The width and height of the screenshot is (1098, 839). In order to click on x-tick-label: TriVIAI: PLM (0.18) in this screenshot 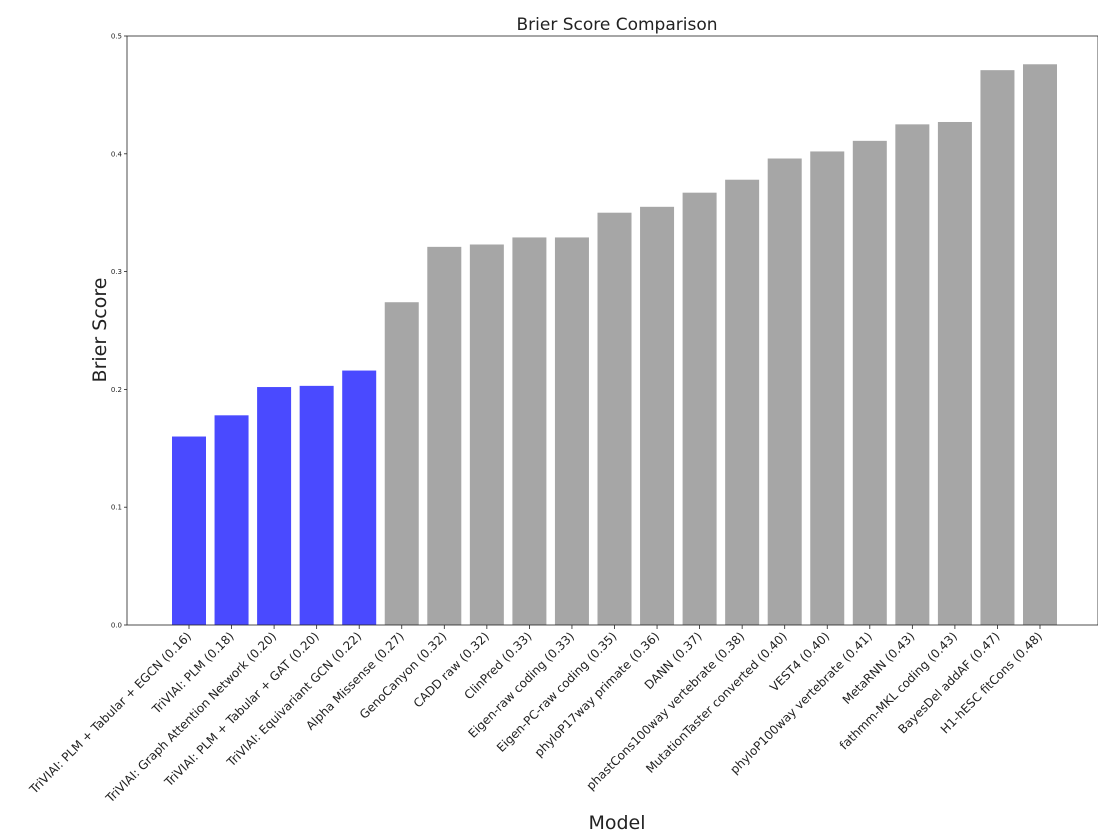, I will do `click(193, 673)`.